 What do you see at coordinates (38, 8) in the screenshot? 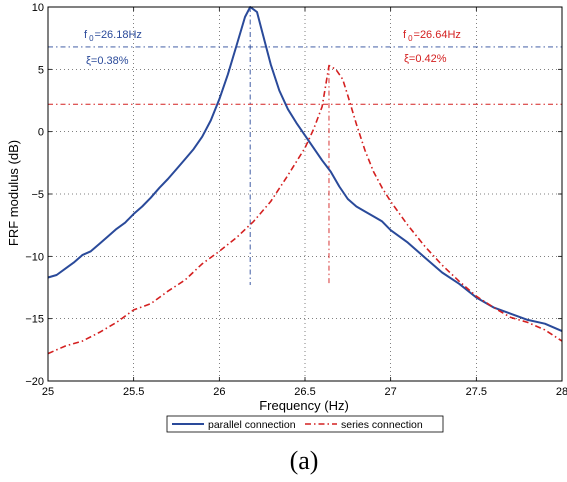
I see `y-tick-label: 10` at bounding box center [38, 8].